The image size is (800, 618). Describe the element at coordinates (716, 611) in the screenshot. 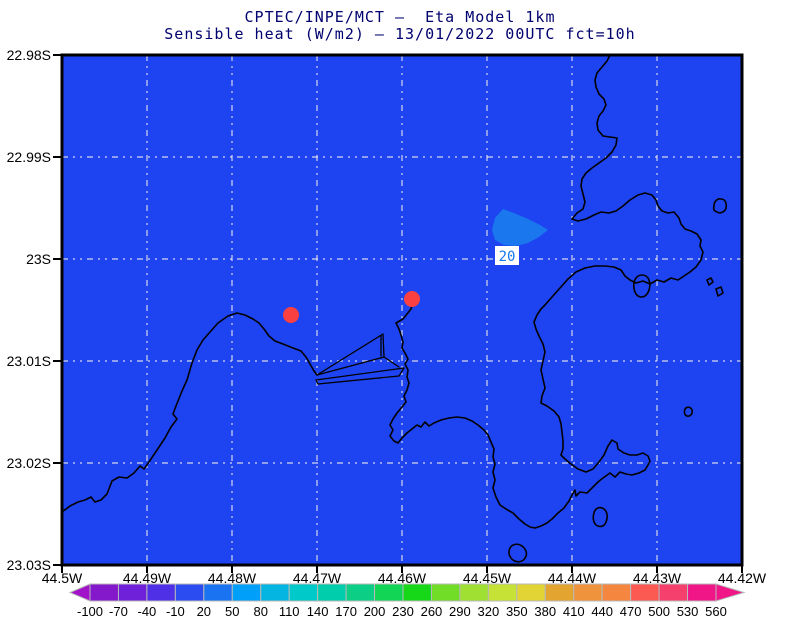

I see `colorbar-tick-label: 560` at that location.